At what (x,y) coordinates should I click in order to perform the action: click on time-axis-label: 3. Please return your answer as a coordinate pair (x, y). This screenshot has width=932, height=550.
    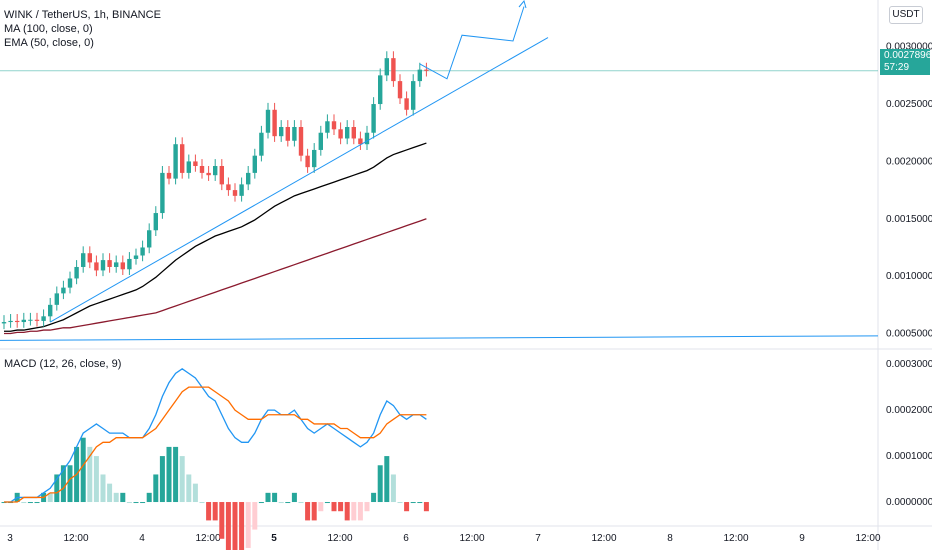
    Looking at the image, I should click on (10, 538).